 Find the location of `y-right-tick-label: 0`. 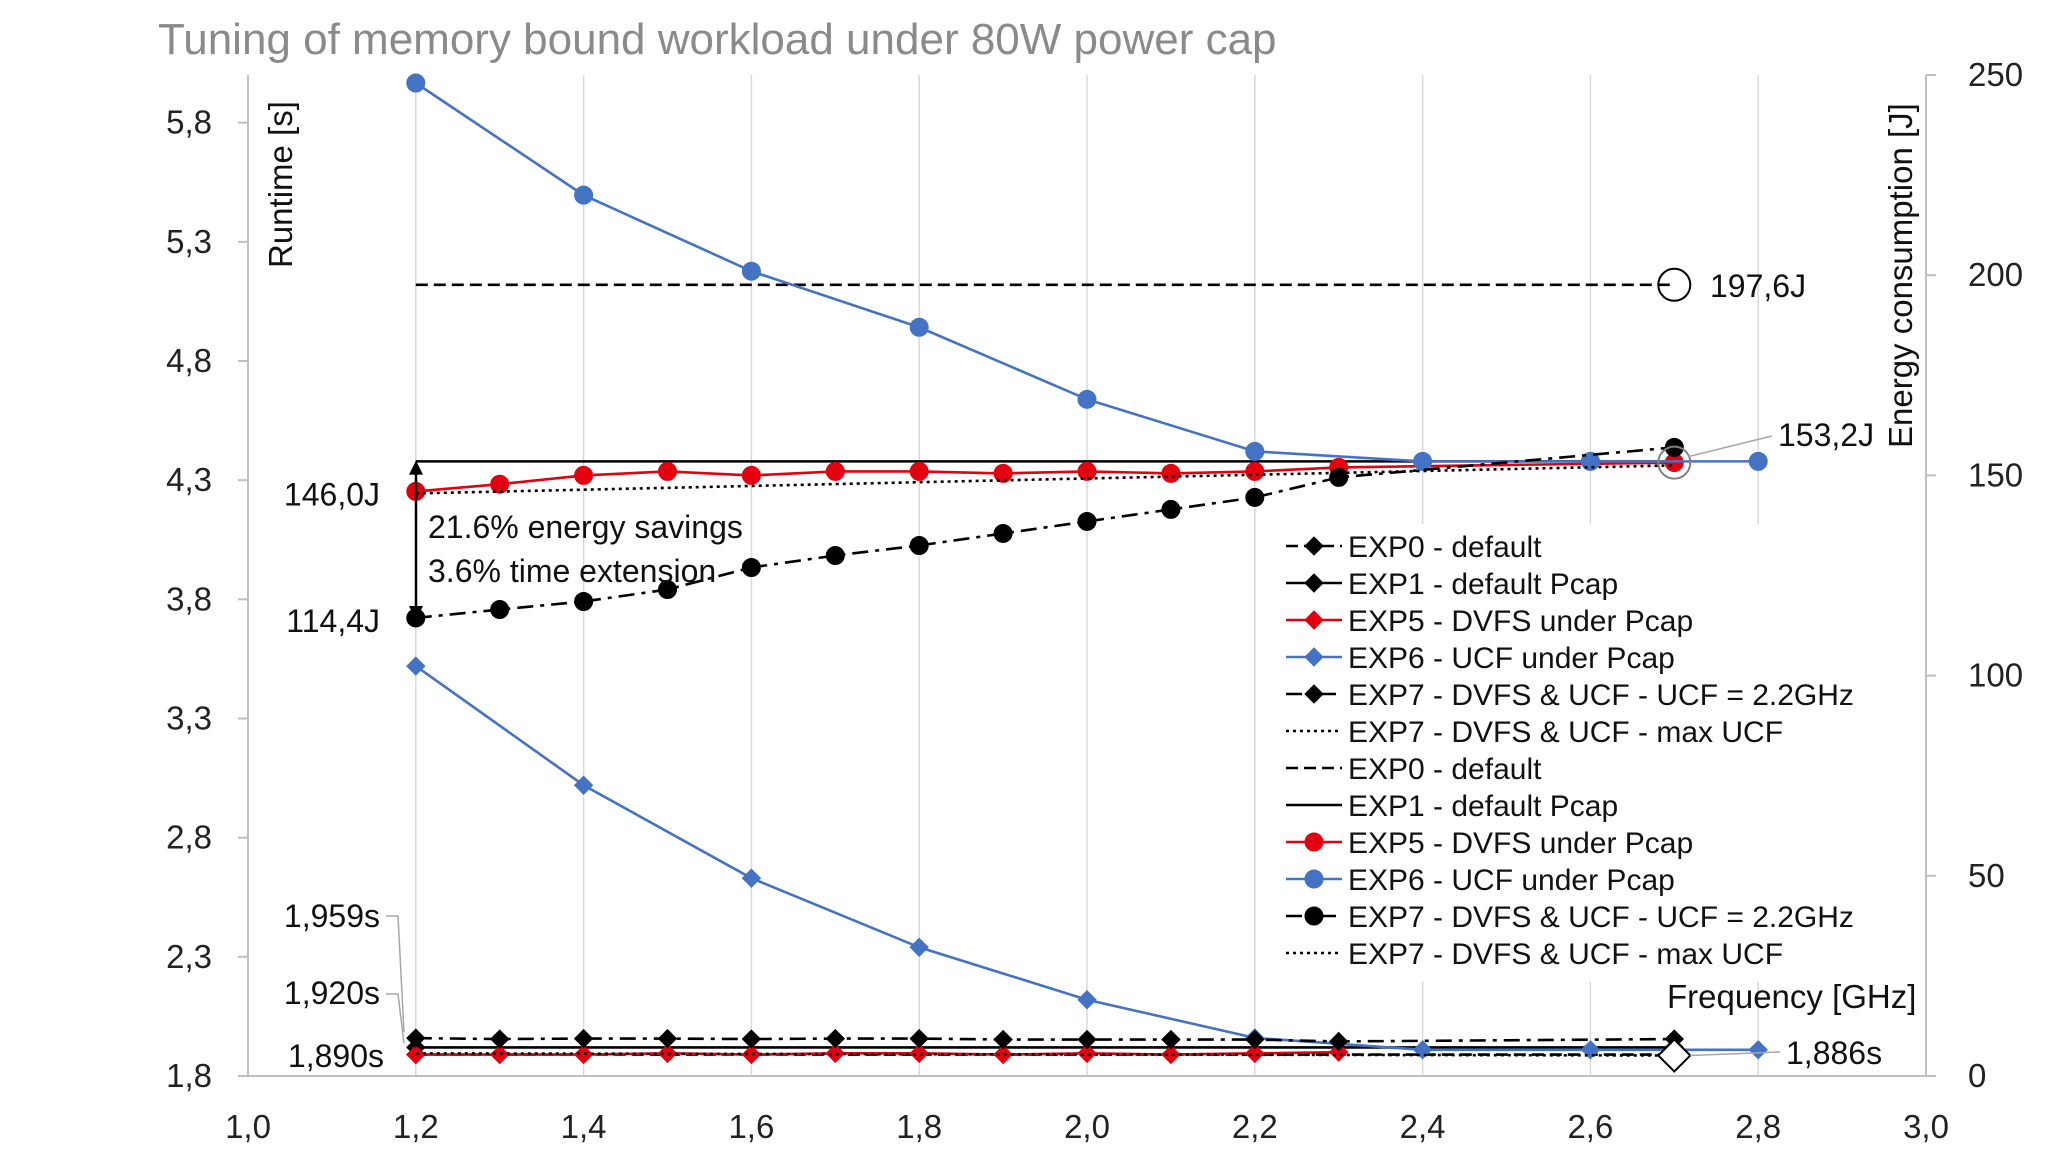

y-right-tick-label: 0 is located at coordinates (1977, 1075).